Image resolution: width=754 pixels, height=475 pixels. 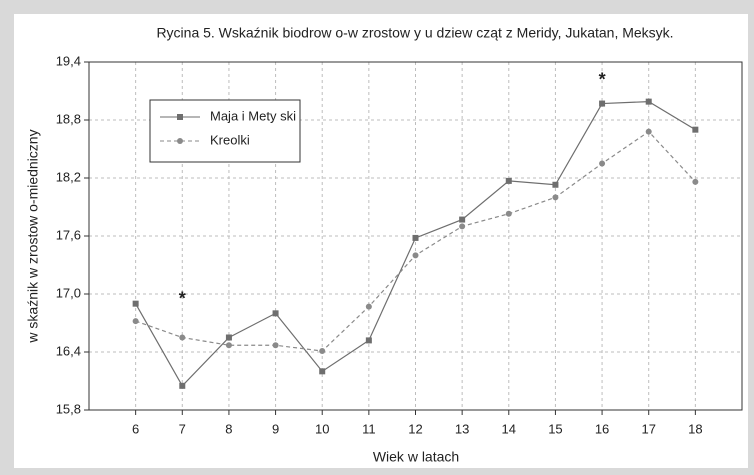 I want to click on y-axis-label: w skaźnik w zrostow o-miedniczny, so click(x=33, y=236).